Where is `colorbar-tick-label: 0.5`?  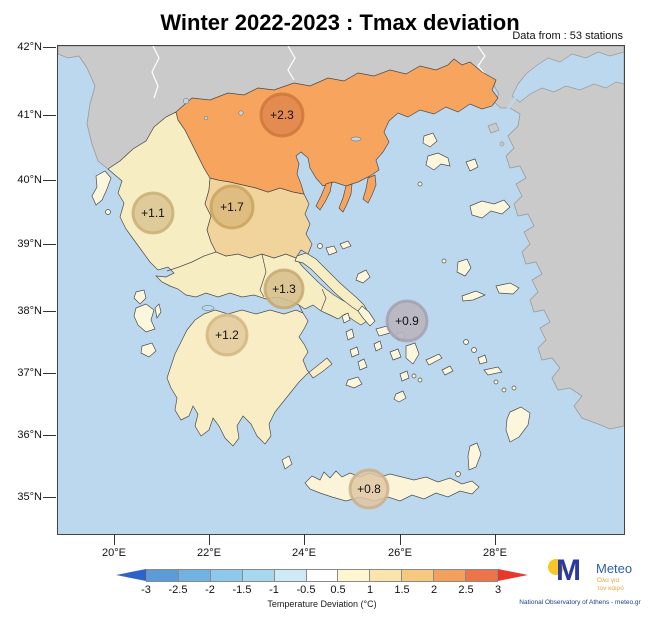
colorbar-tick-label: 0.5 is located at coordinates (338, 590).